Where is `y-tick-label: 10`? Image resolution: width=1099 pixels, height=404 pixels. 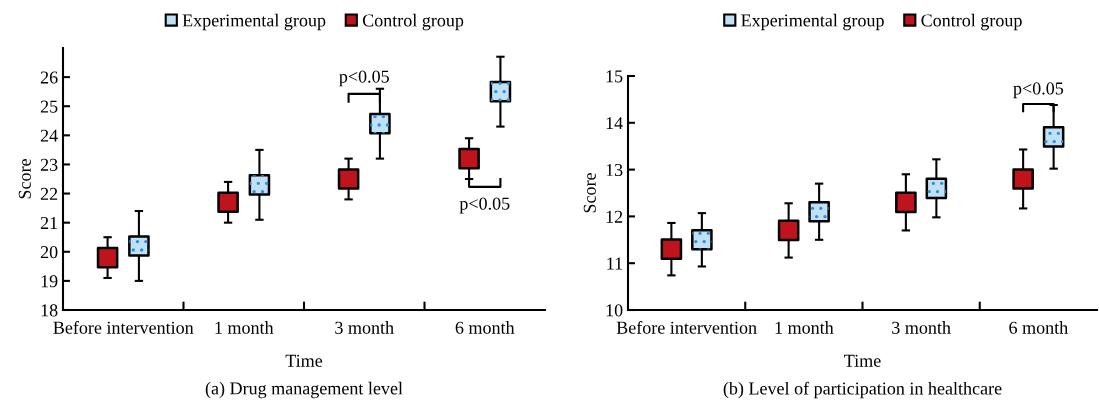
y-tick-label: 10 is located at coordinates (614, 310).